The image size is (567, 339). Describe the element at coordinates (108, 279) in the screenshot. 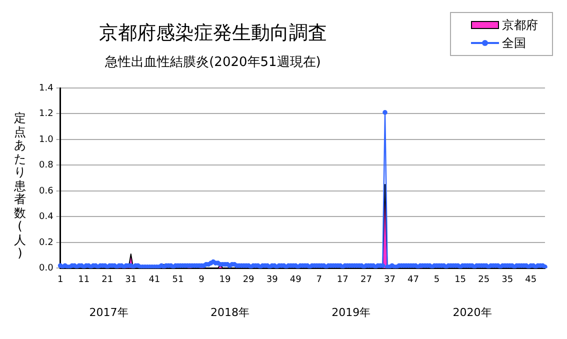

I see `x-tick-label: 21` at that location.